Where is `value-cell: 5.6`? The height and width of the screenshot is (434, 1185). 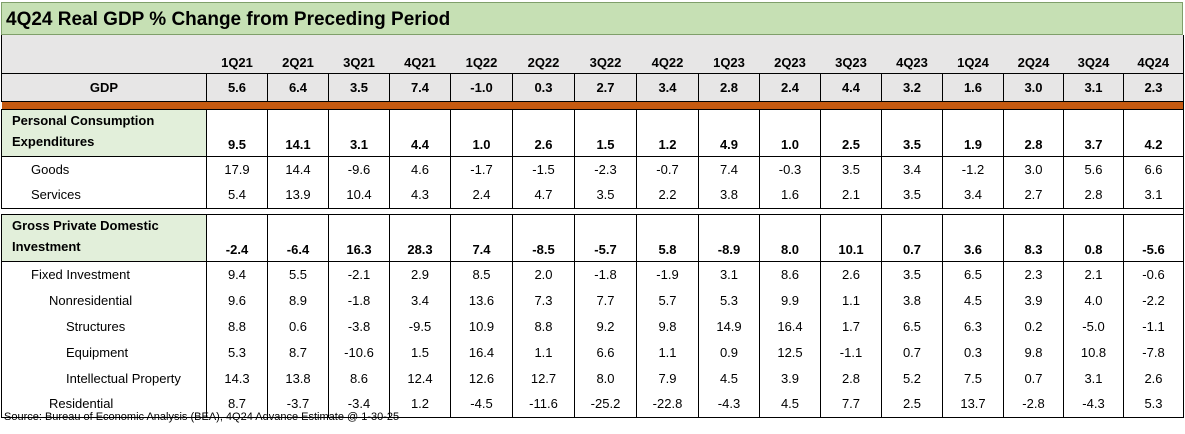 value-cell: 5.6 is located at coordinates (237, 87).